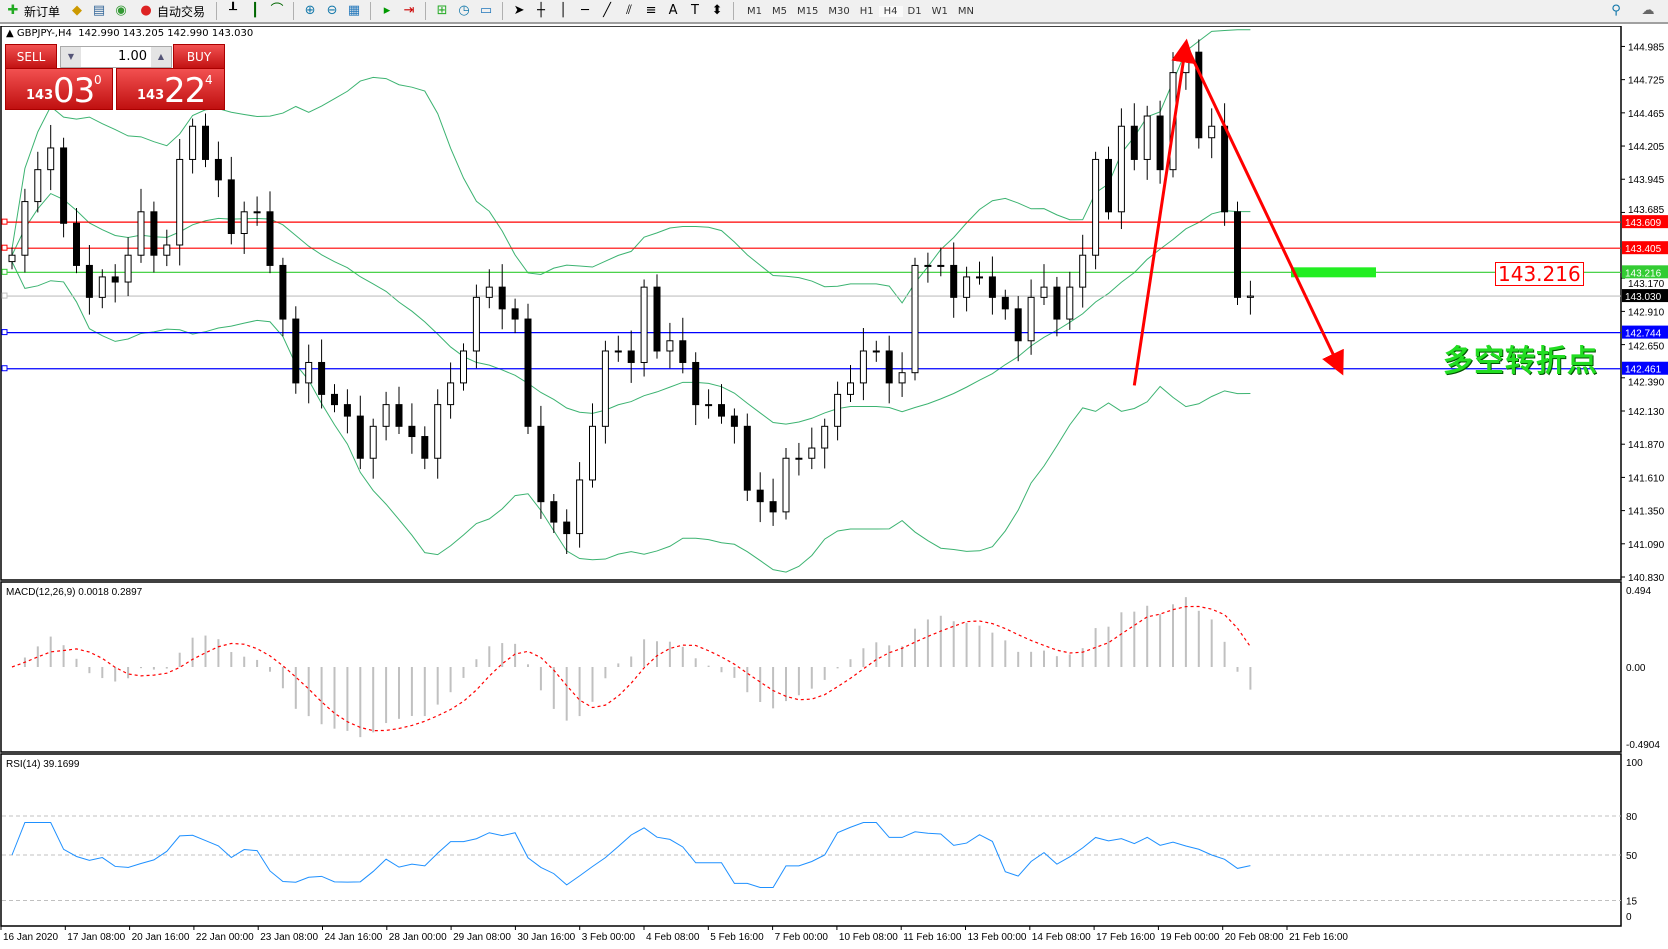 This screenshot has width=1668, height=949. Describe the element at coordinates (255, 10) in the screenshot. I see `candlestick-icon: ┃` at that location.